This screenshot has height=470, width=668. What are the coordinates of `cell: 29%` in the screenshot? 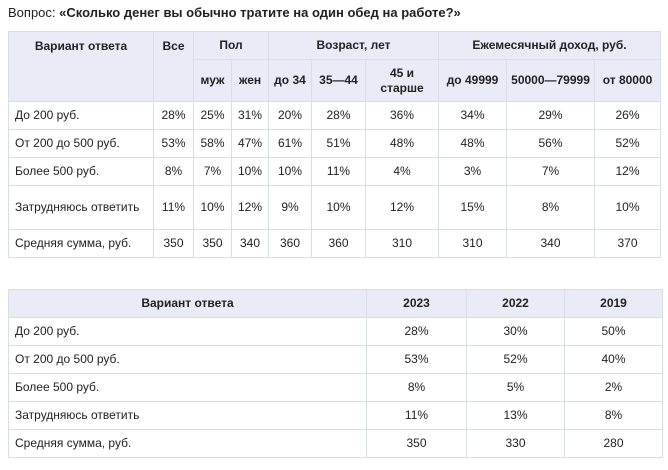 It's located at (551, 115).